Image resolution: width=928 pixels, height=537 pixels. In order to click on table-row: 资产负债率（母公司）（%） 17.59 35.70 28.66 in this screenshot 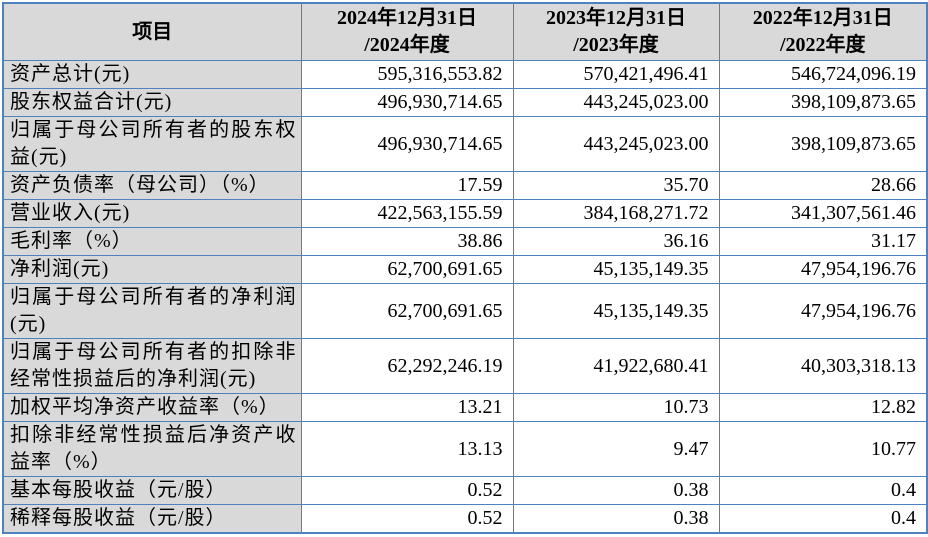, I will do `click(465, 185)`.